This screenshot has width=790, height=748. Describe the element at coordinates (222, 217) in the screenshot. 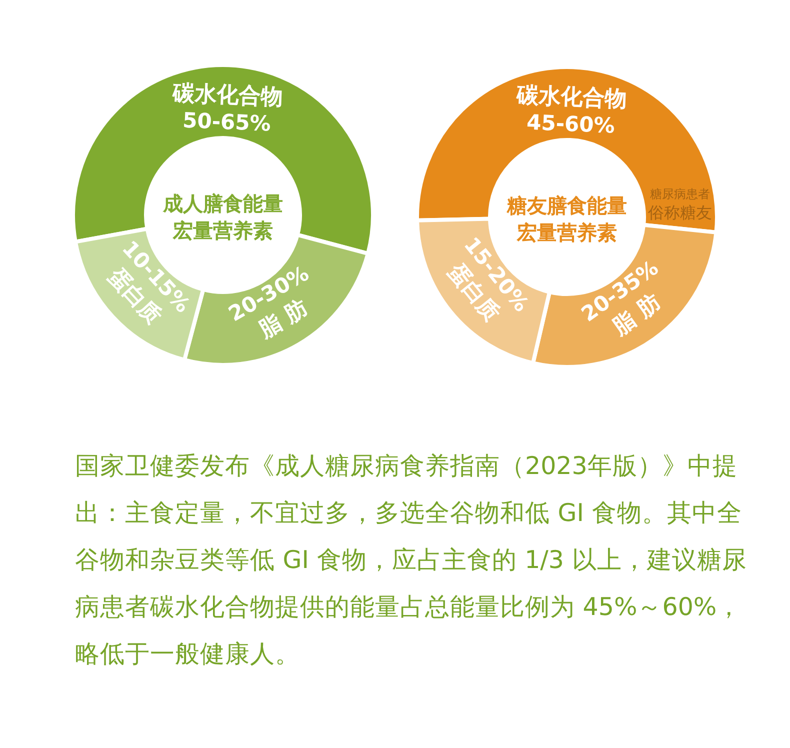

I see `text: 成人膳食能量宏量营养素` at that location.